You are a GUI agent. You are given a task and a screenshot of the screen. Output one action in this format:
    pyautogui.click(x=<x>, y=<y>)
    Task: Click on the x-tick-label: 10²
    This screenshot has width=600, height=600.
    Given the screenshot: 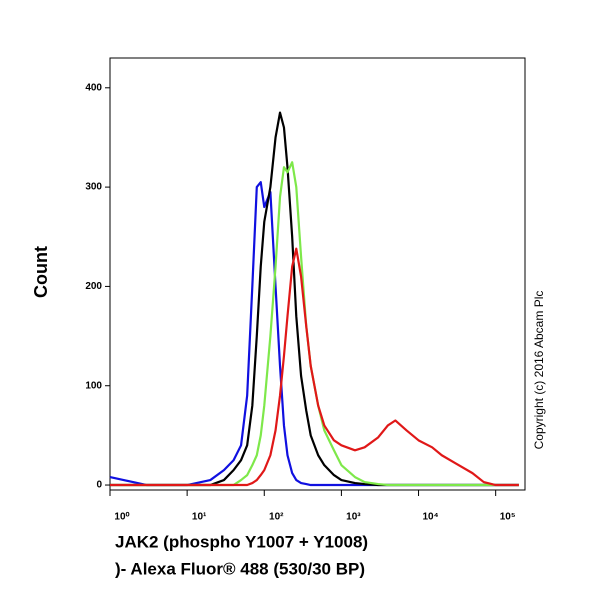 What is the action you would take?
    pyautogui.click(x=276, y=517)
    